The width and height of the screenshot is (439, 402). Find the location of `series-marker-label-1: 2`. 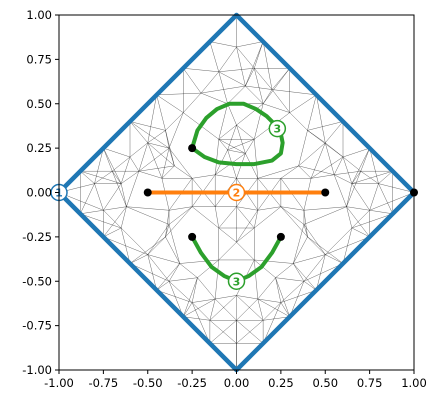

series-marker-label-1: 2 is located at coordinates (237, 193).